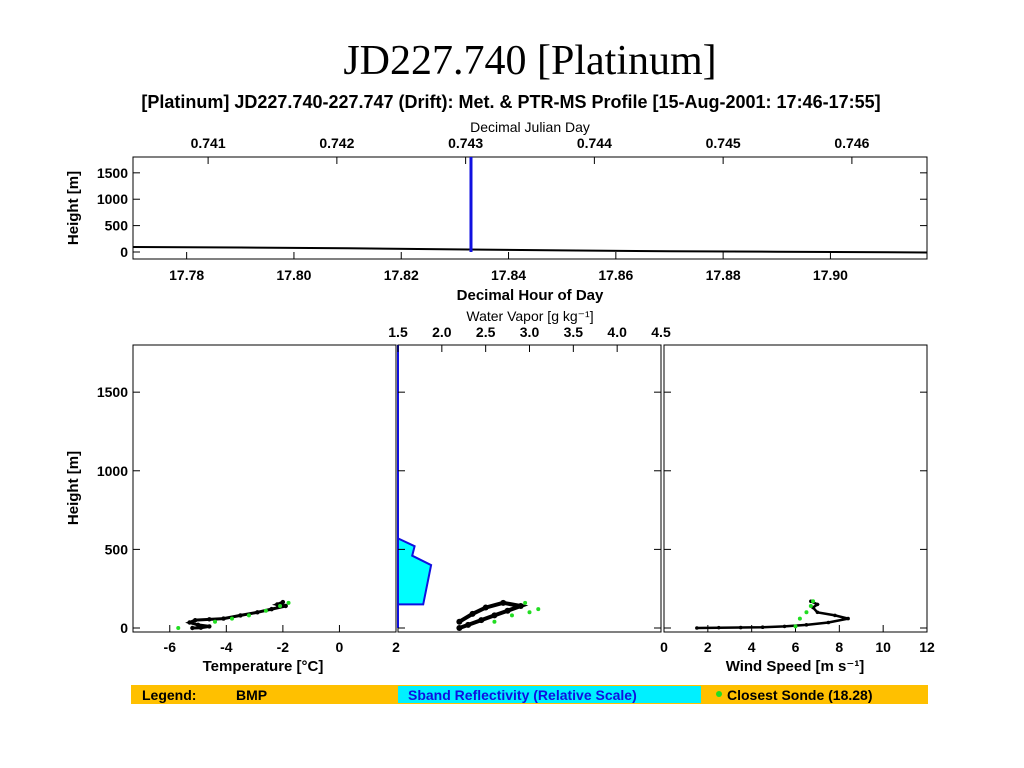 The image size is (1024, 768). Describe the element at coordinates (615, 275) in the screenshot. I see `timeseries-x-tick-label: 17.86` at that location.